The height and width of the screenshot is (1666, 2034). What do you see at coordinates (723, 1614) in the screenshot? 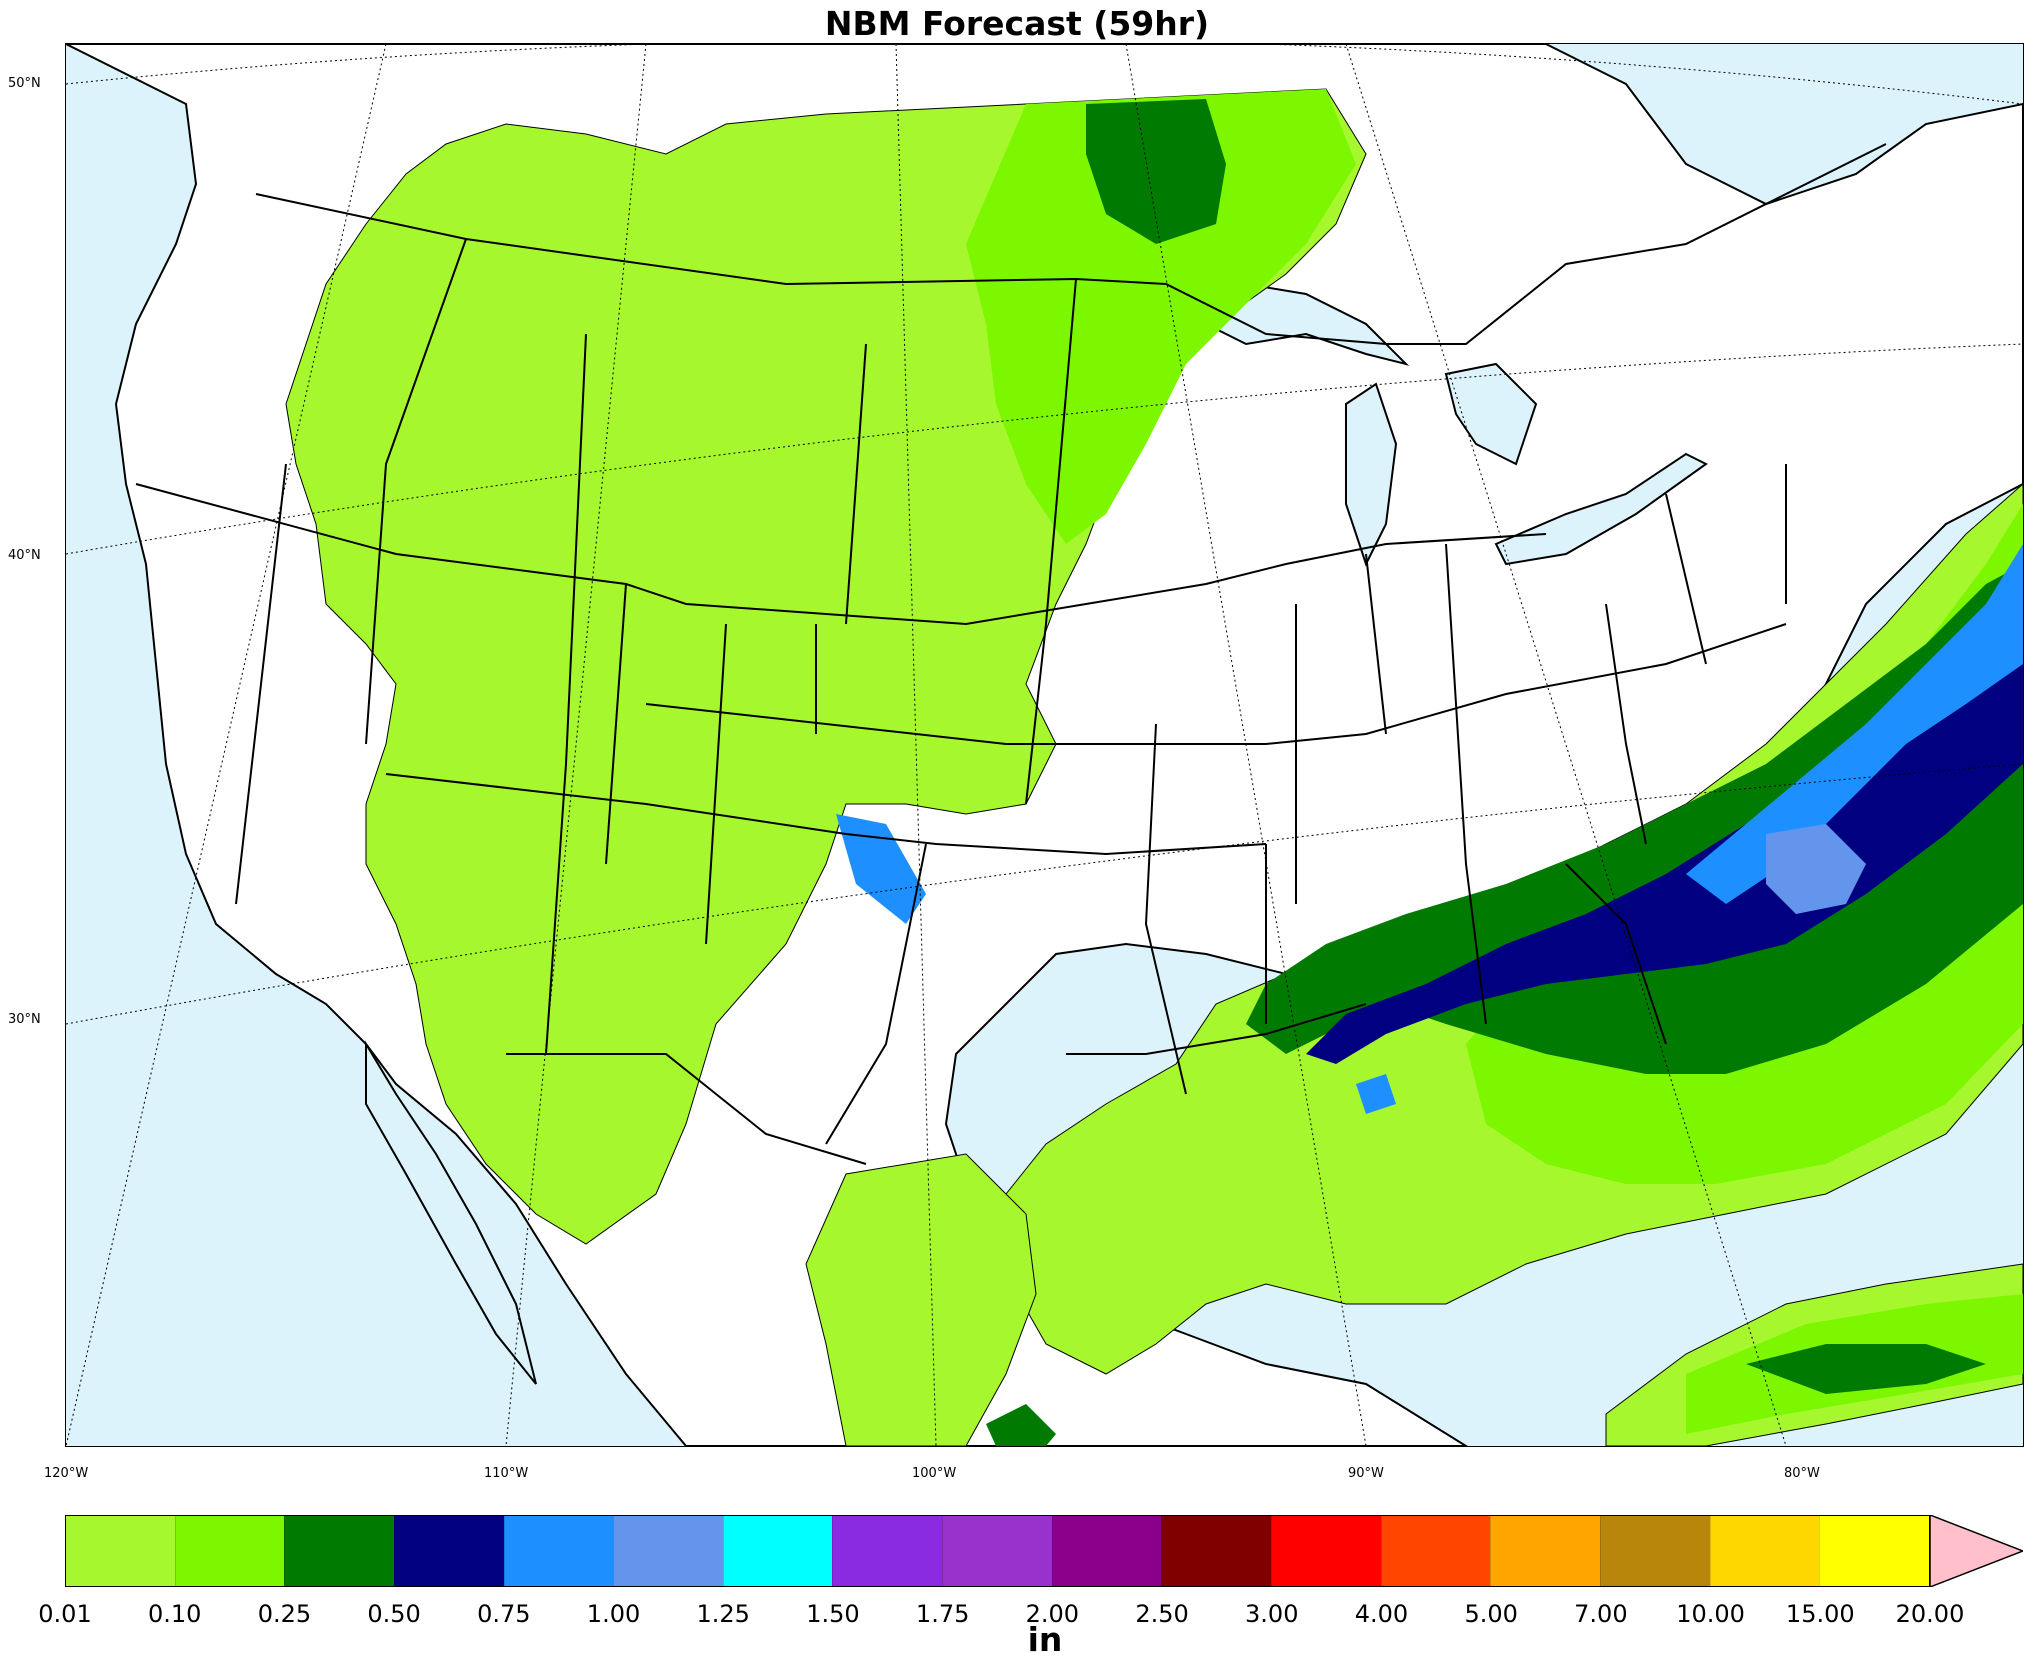
I see `colorbar-tick-label: 1.25` at bounding box center [723, 1614].